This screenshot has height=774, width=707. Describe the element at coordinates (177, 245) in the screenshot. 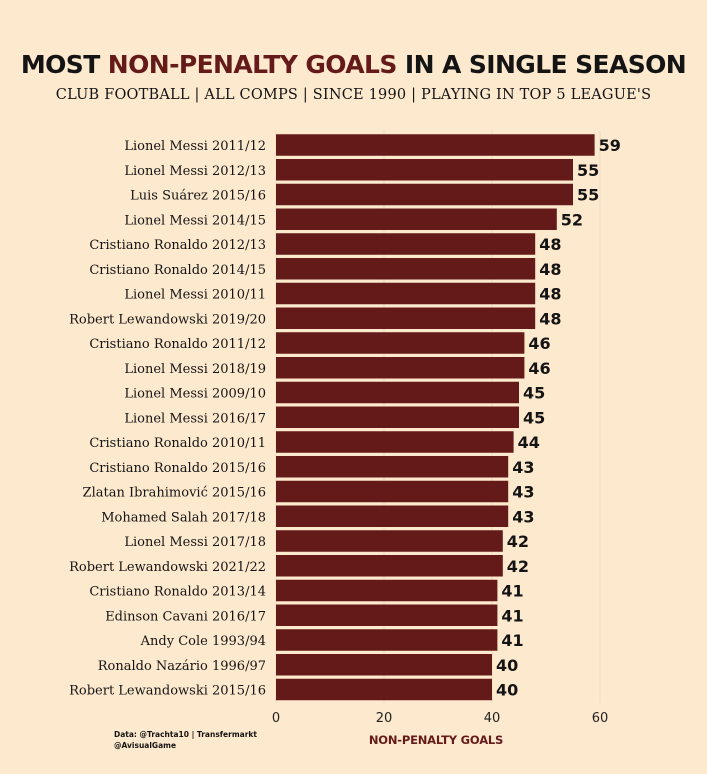

I see `category-label: Cristiano Ronaldo 2012/13` at that location.